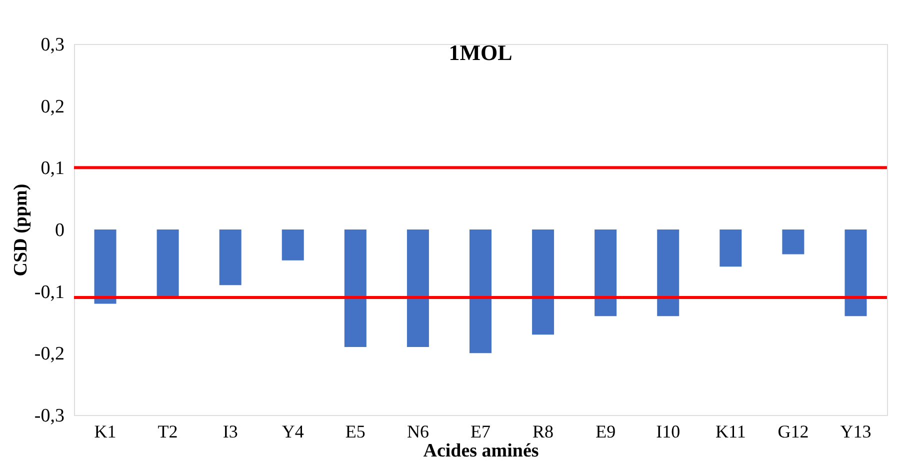  Describe the element at coordinates (52, 169) in the screenshot. I see `y-tick-label: 0,1` at that location.